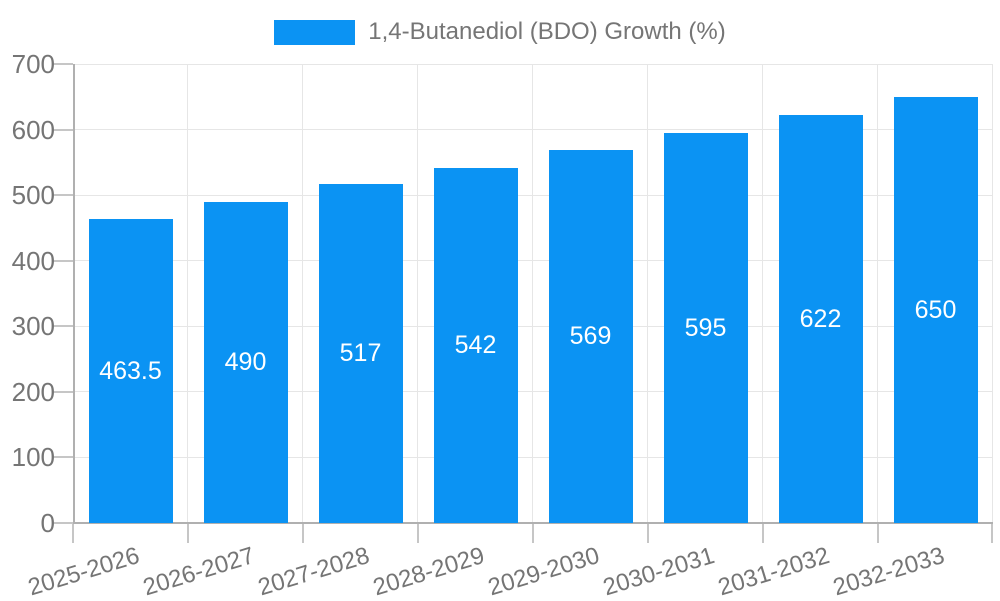 Image resolution: width=1000 pixels, height=601 pixels. I want to click on y-tick-label: 0, so click(47, 523).